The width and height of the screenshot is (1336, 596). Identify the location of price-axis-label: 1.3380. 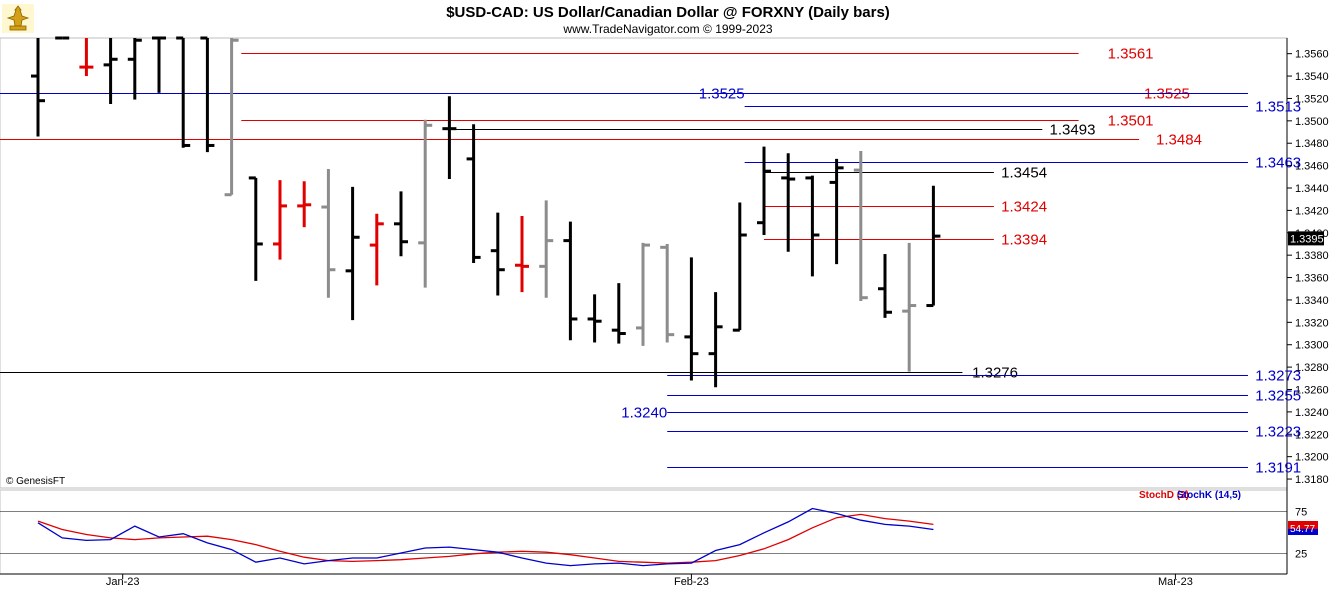
(1312, 256).